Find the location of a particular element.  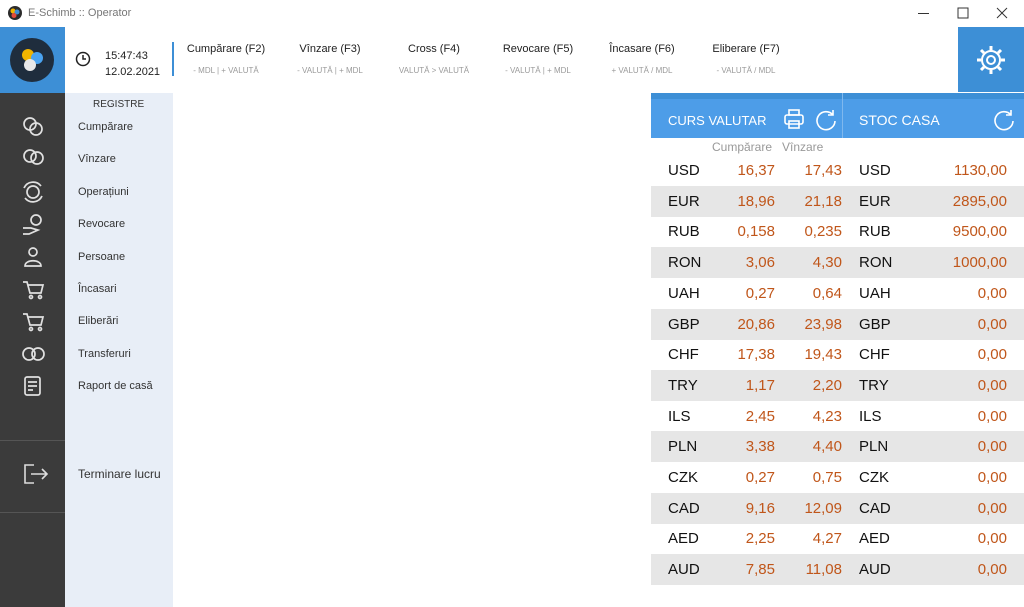

toolbar-button: Cross (F4) is located at coordinates (434, 49).